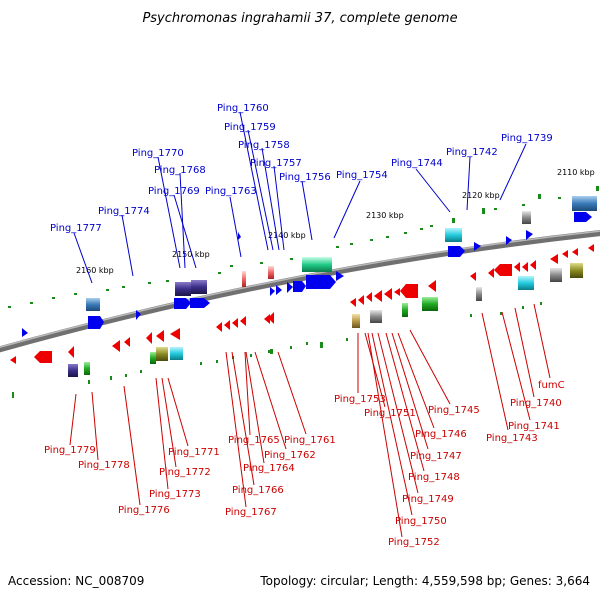 The height and width of the screenshot is (600, 600). Describe the element at coordinates (310, 440) in the screenshot. I see `gene-label: Ping_1761` at that location.